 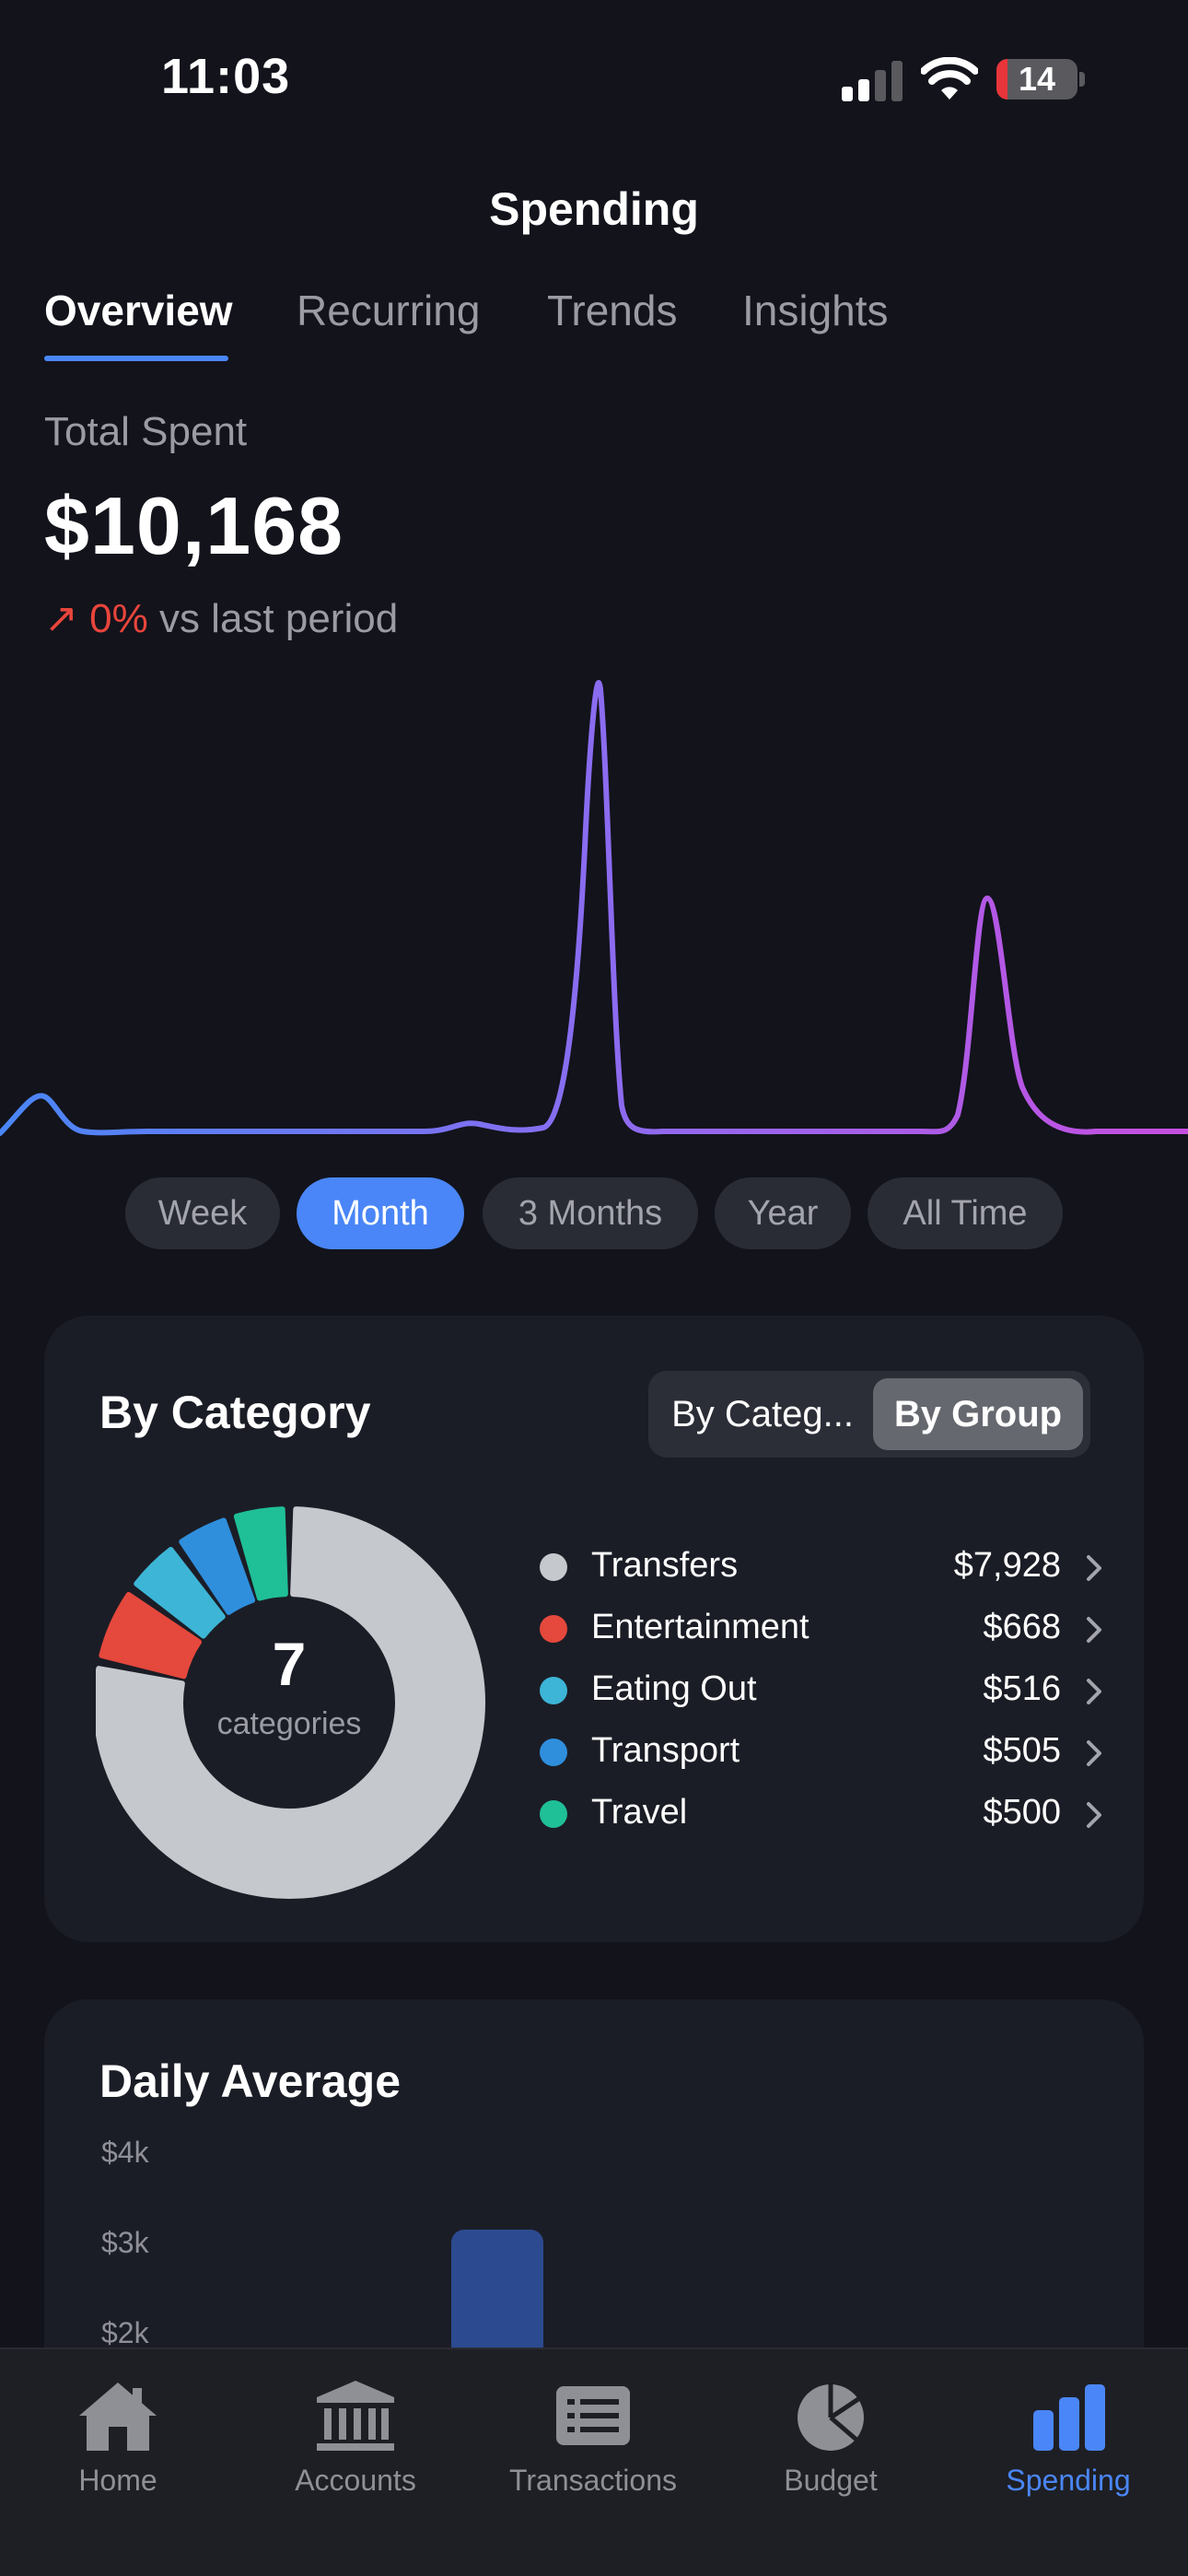 What do you see at coordinates (119, 618) in the screenshot?
I see `change-percent: 0%` at bounding box center [119, 618].